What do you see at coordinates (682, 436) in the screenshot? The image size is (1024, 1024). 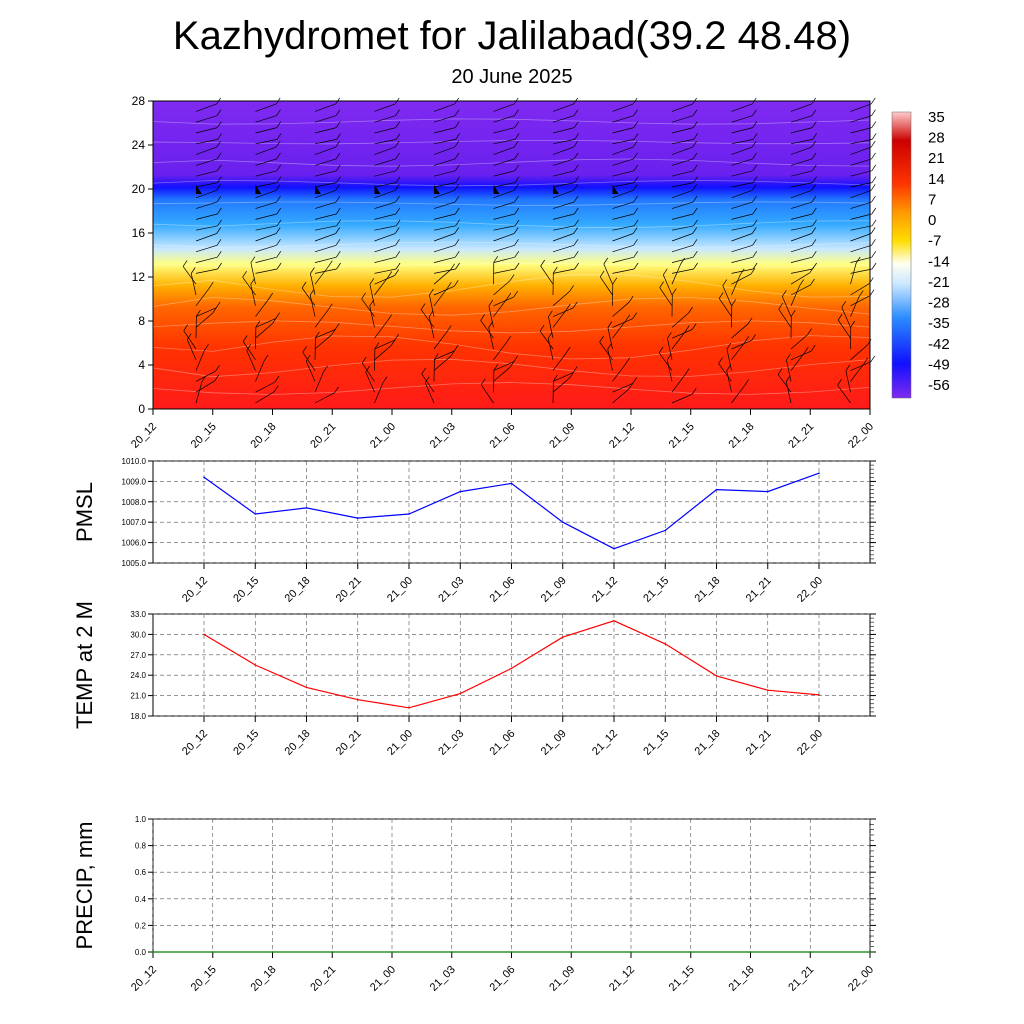 I see `heatmap-x-tick-label: 21_15` at bounding box center [682, 436].